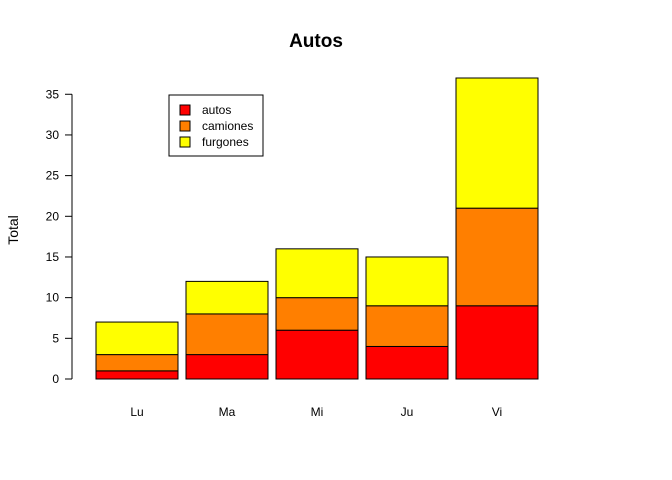 This screenshot has height=480, width=672. I want to click on x-tick-label: Mi, so click(317, 412).